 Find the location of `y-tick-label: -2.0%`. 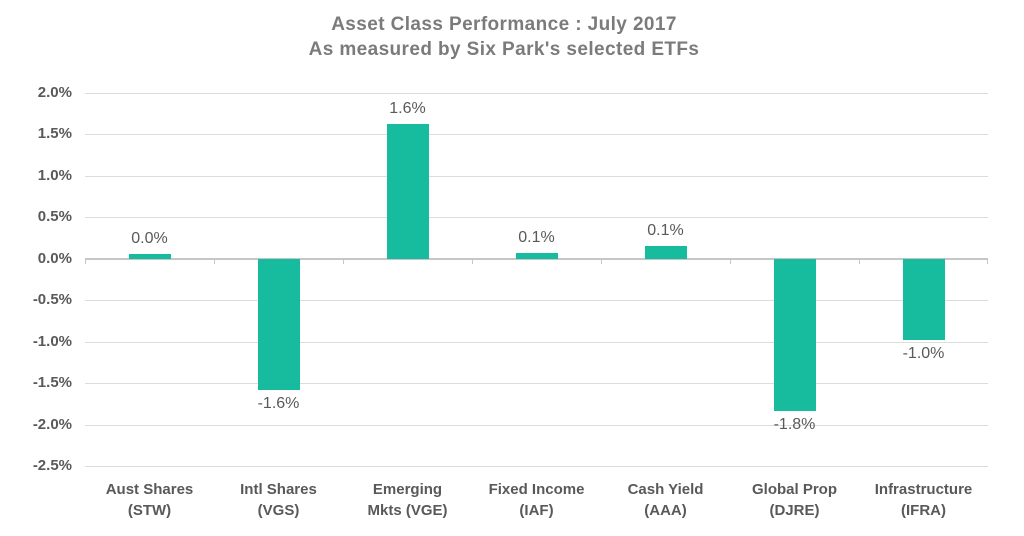

y-tick-label: -2.0% is located at coordinates (52, 424).